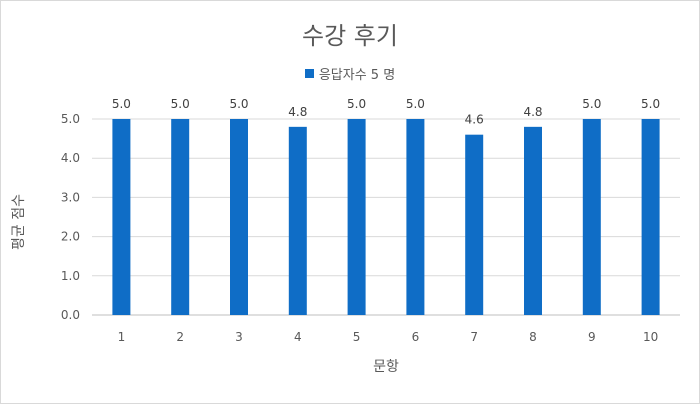 The image size is (700, 404). I want to click on legend-swatch, so click(309, 73).